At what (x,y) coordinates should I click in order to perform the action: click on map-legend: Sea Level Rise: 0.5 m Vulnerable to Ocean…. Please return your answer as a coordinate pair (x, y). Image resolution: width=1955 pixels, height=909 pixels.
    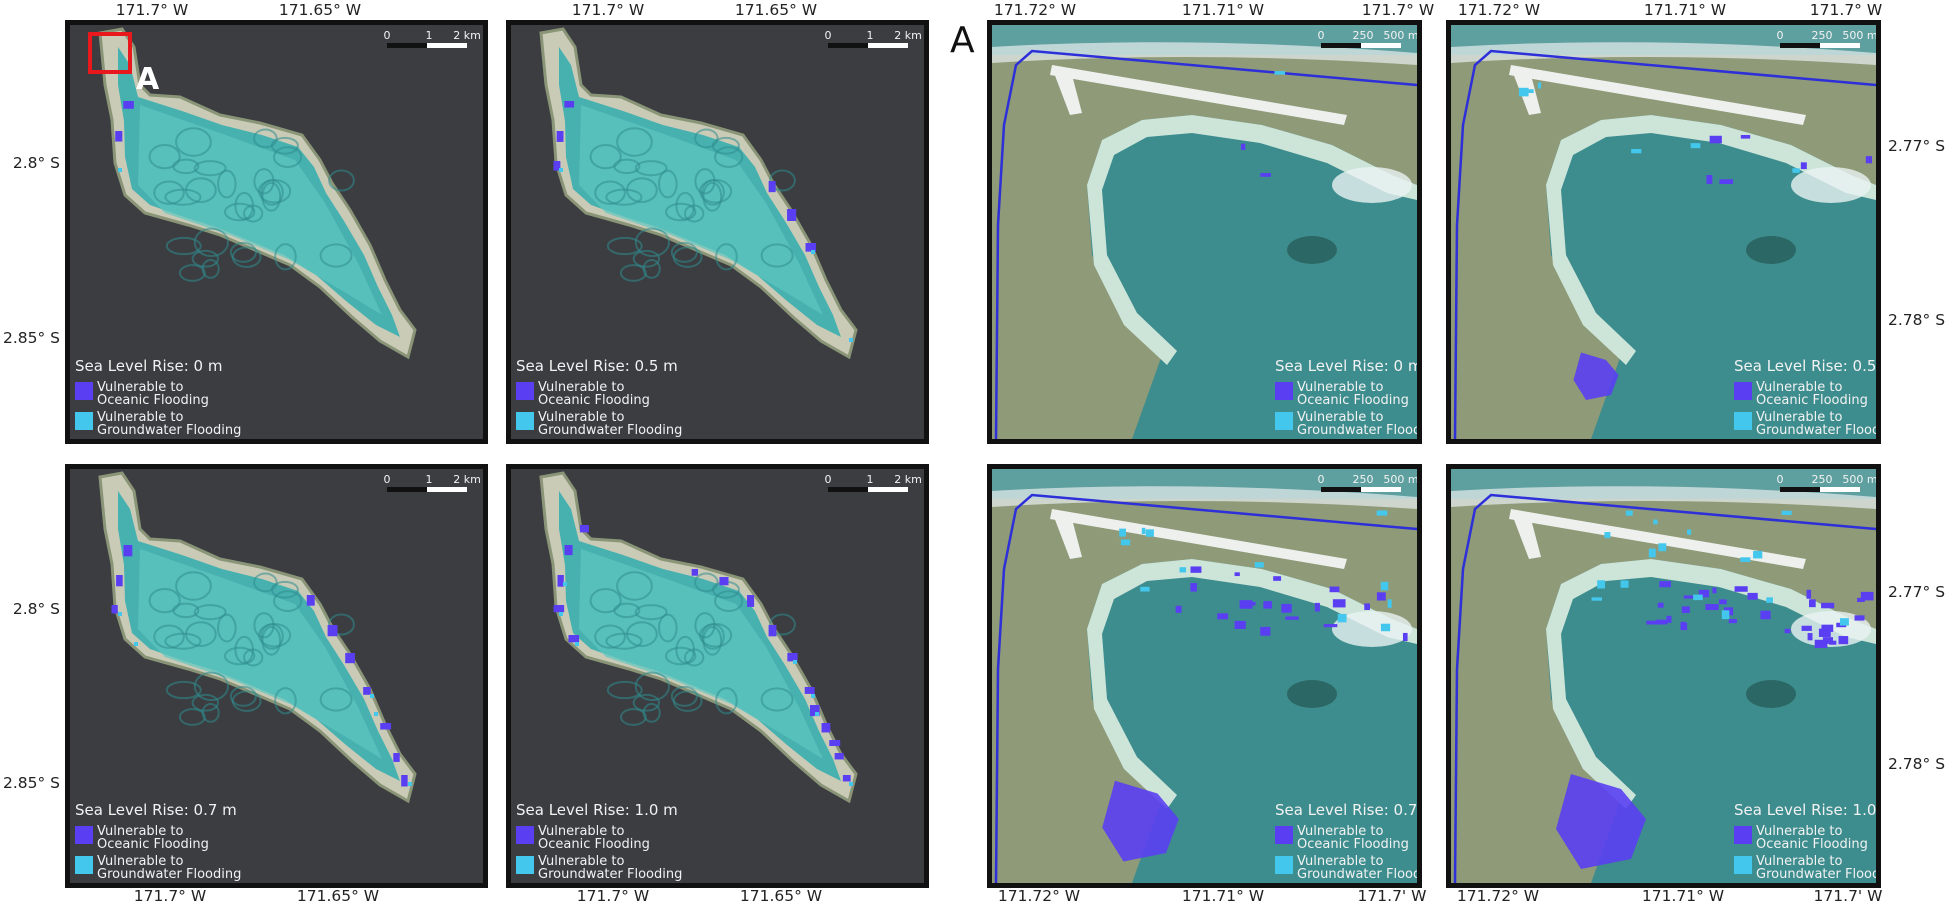
    Looking at the image, I should click on (1805, 397).